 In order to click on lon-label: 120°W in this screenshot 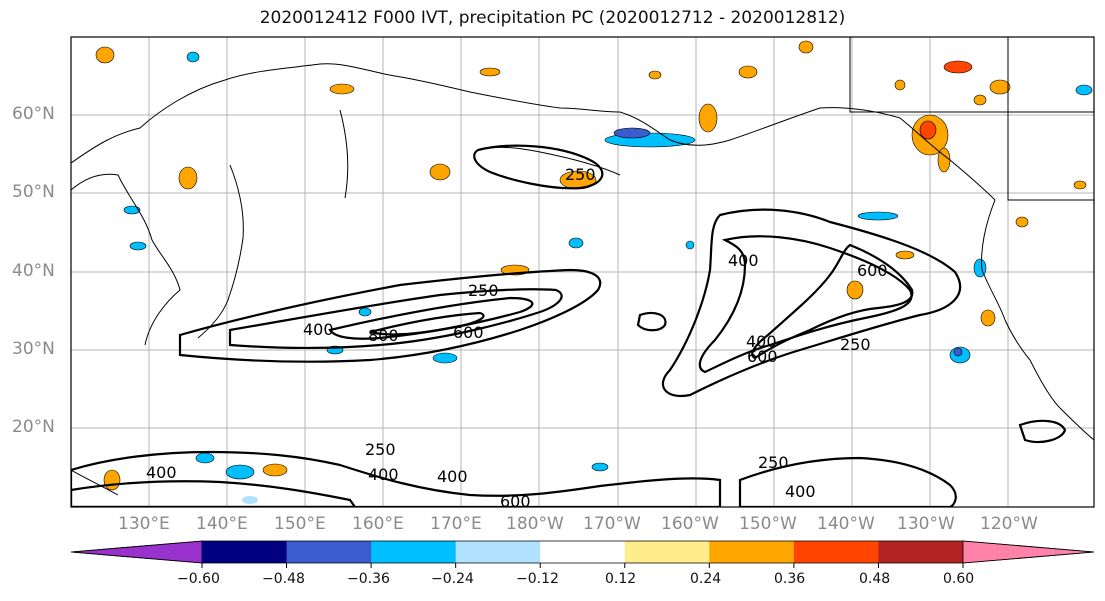, I will do `click(1009, 524)`.